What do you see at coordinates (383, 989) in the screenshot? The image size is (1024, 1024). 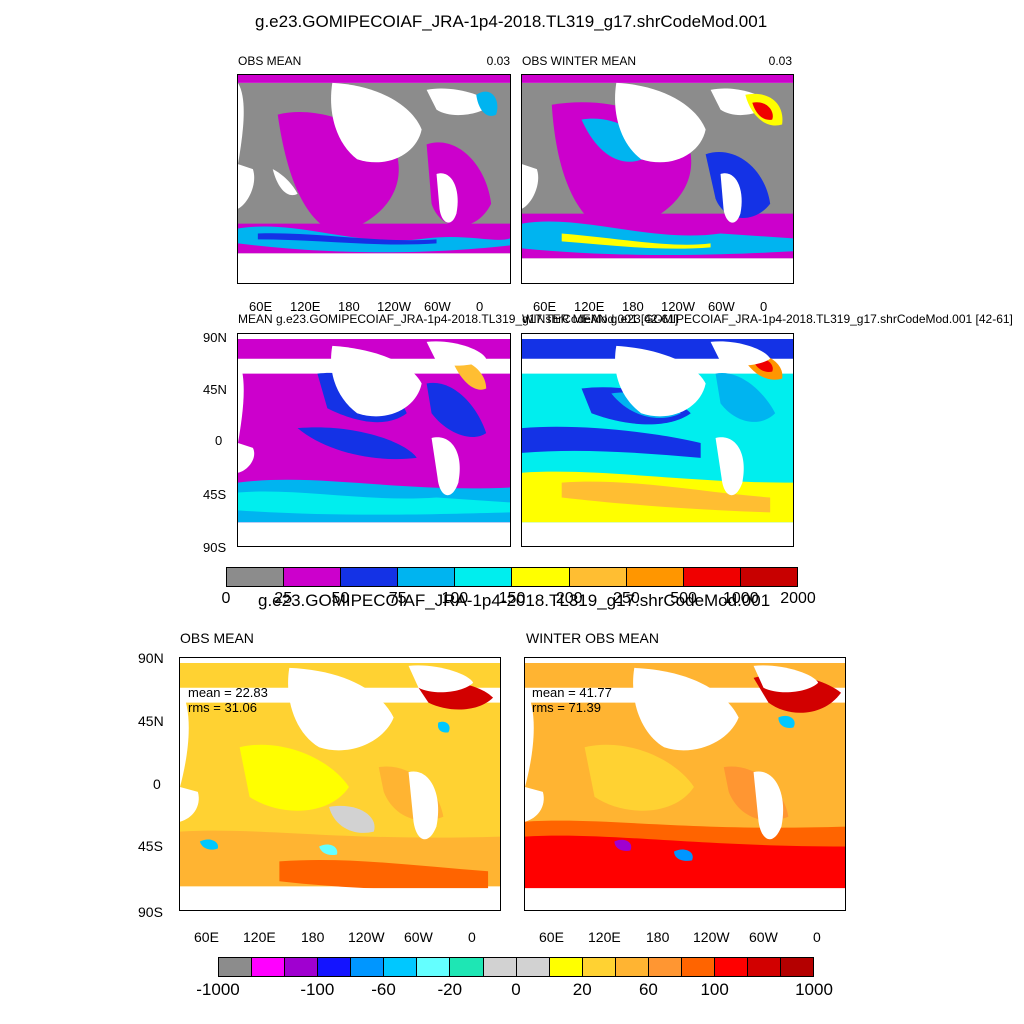 I see `colorbar-2-label: -60` at bounding box center [383, 989].